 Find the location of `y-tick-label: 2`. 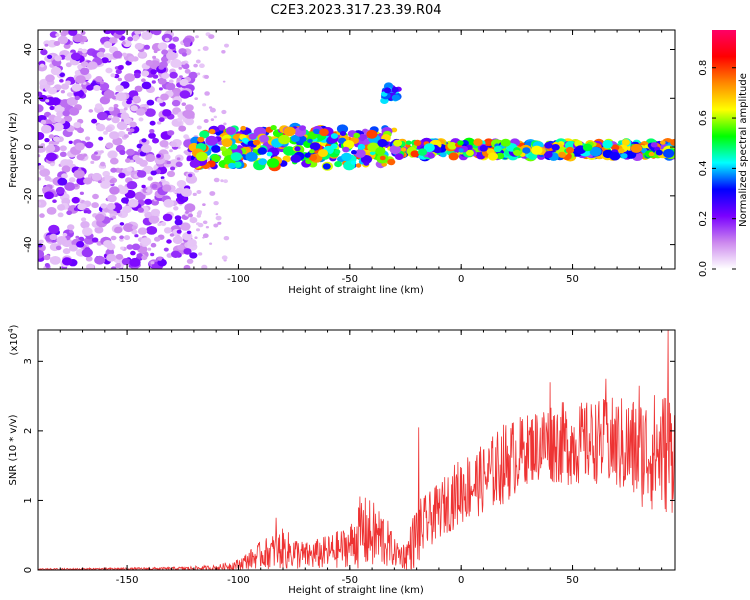

y-tick-label: 2 is located at coordinates (28, 431).